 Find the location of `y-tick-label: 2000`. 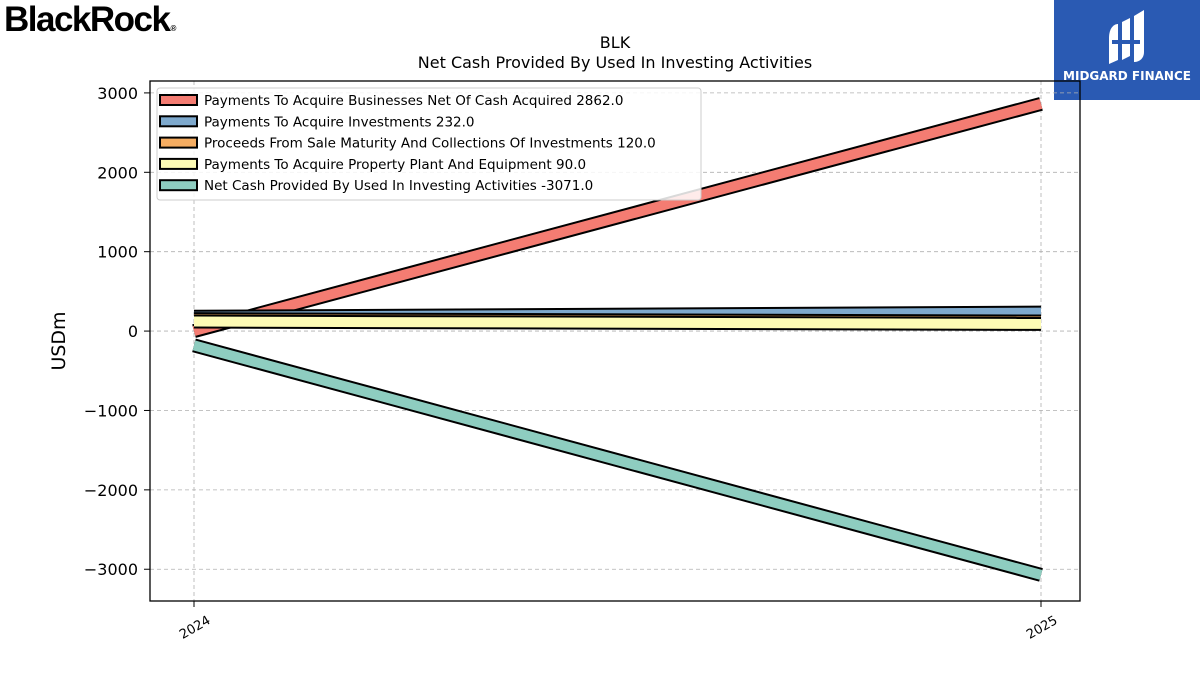

y-tick-label: 2000 is located at coordinates (117, 172).